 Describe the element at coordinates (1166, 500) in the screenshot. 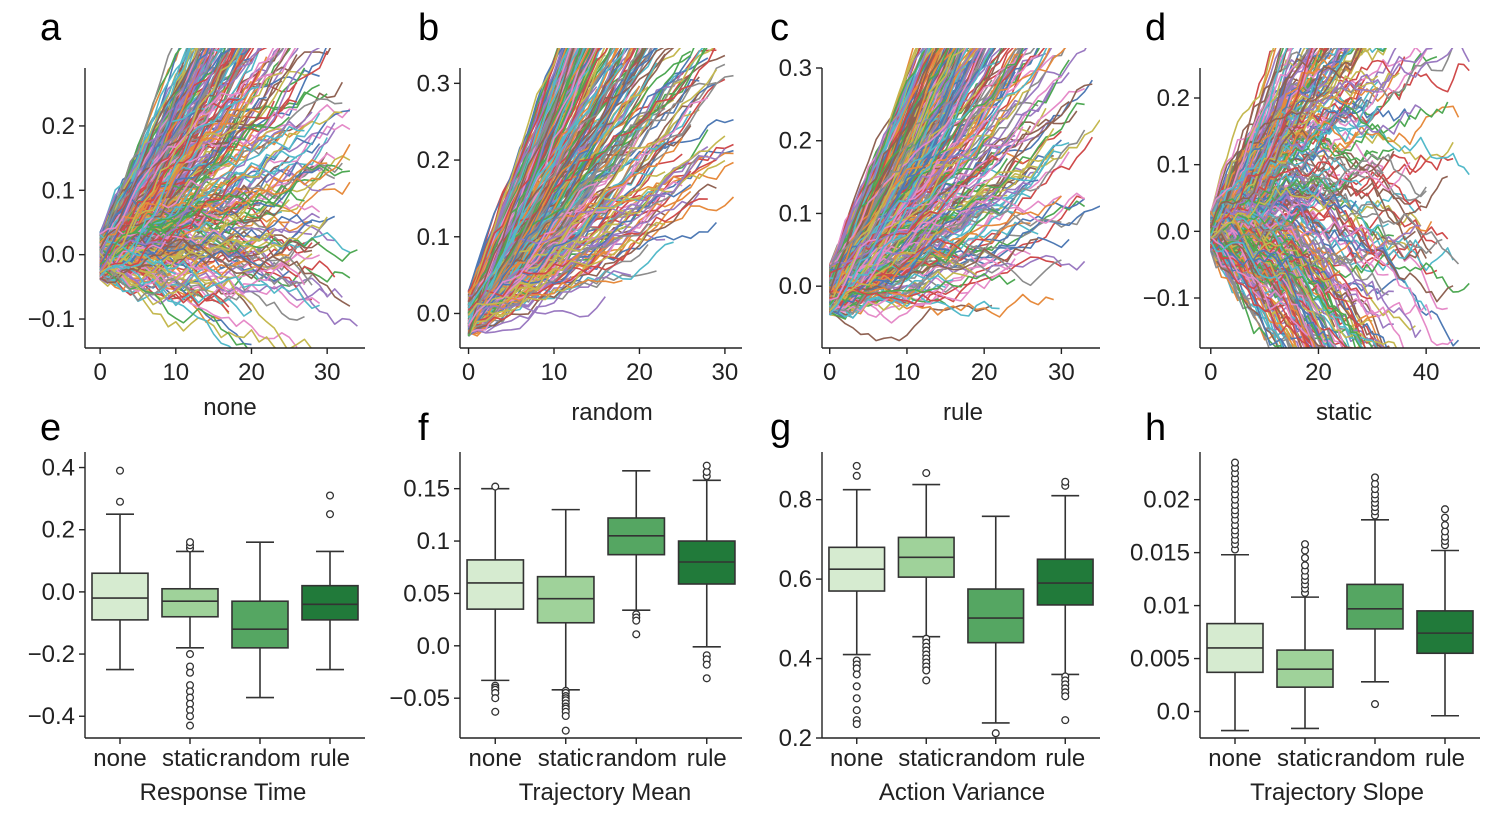

I see `y-tick-label: 0.02` at that location.